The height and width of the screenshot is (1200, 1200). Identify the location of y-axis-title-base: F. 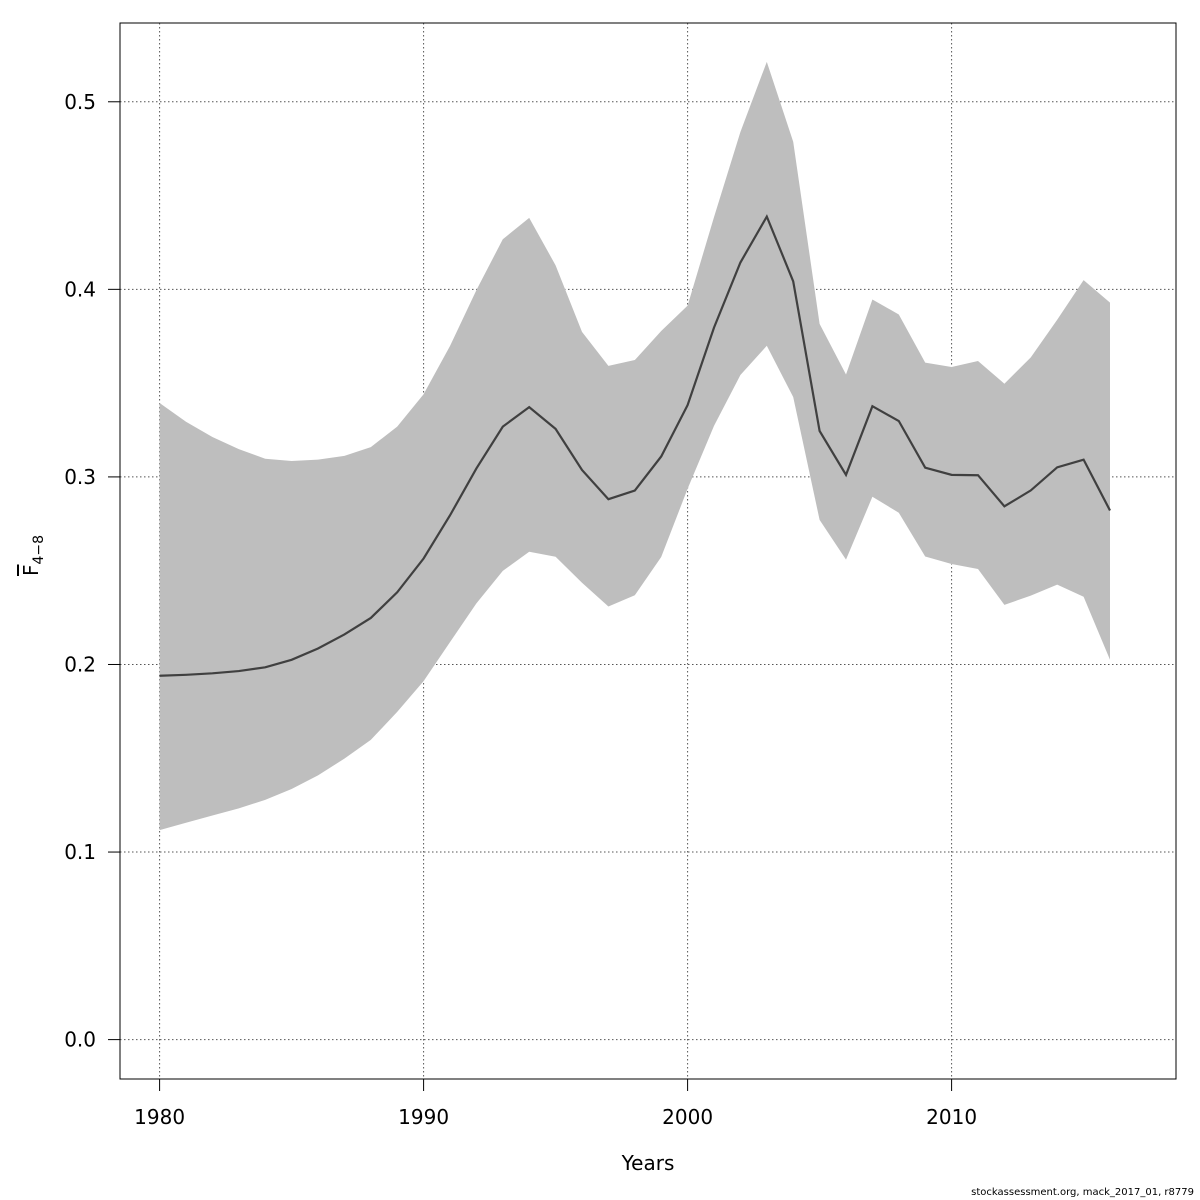
(31, 570).